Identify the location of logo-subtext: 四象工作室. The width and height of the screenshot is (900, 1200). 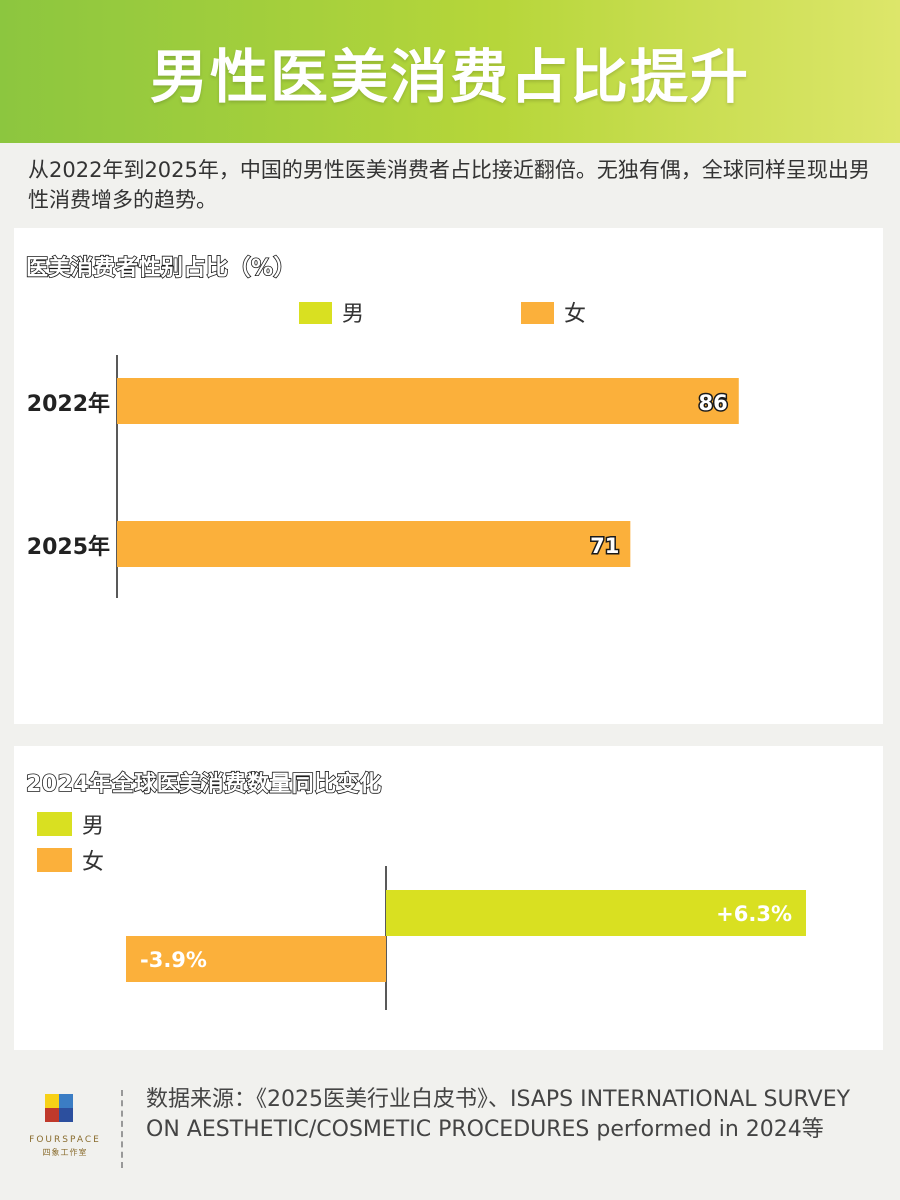
(65, 1152).